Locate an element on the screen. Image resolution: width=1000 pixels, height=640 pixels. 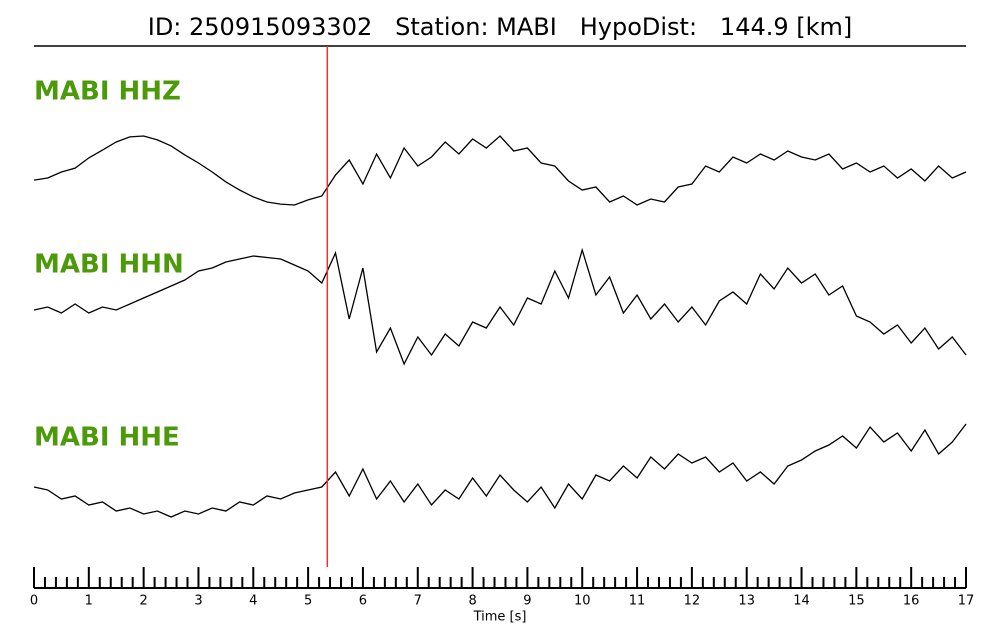
x-tick-label: 12 is located at coordinates (692, 601).